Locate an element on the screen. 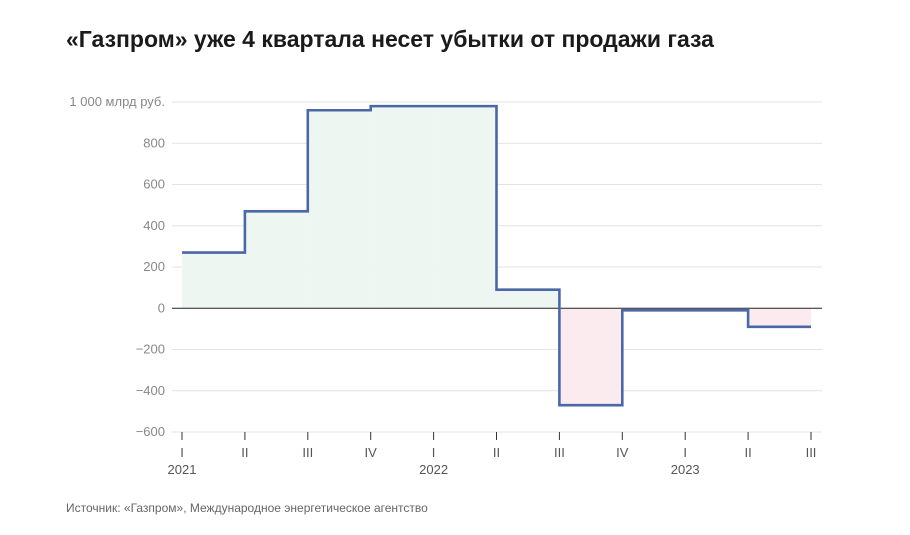 This screenshot has height=535, width=910. y-tick-label: 200 is located at coordinates (154, 266).